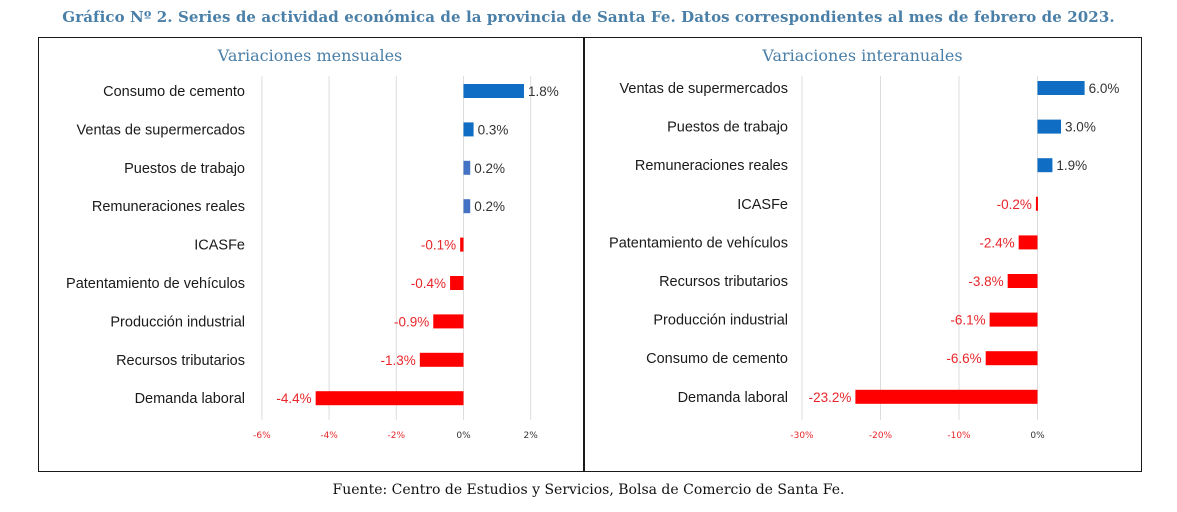 The height and width of the screenshot is (512, 1177). What do you see at coordinates (177, 322) in the screenshot?
I see `category-label-monthly: Producción industrial` at bounding box center [177, 322].